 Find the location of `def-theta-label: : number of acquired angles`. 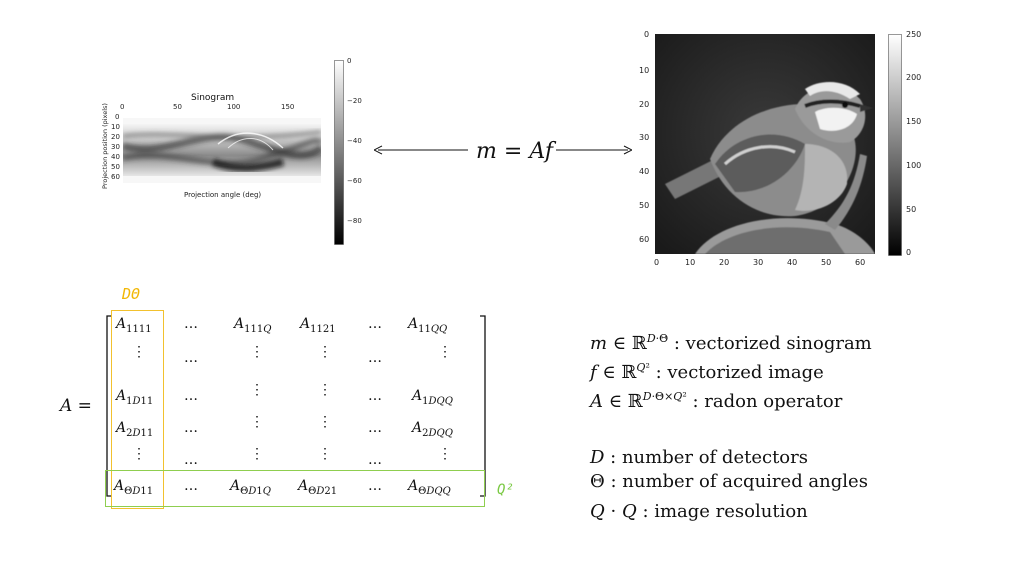

def-theta-label: : number of acquired angles is located at coordinates (739, 481).